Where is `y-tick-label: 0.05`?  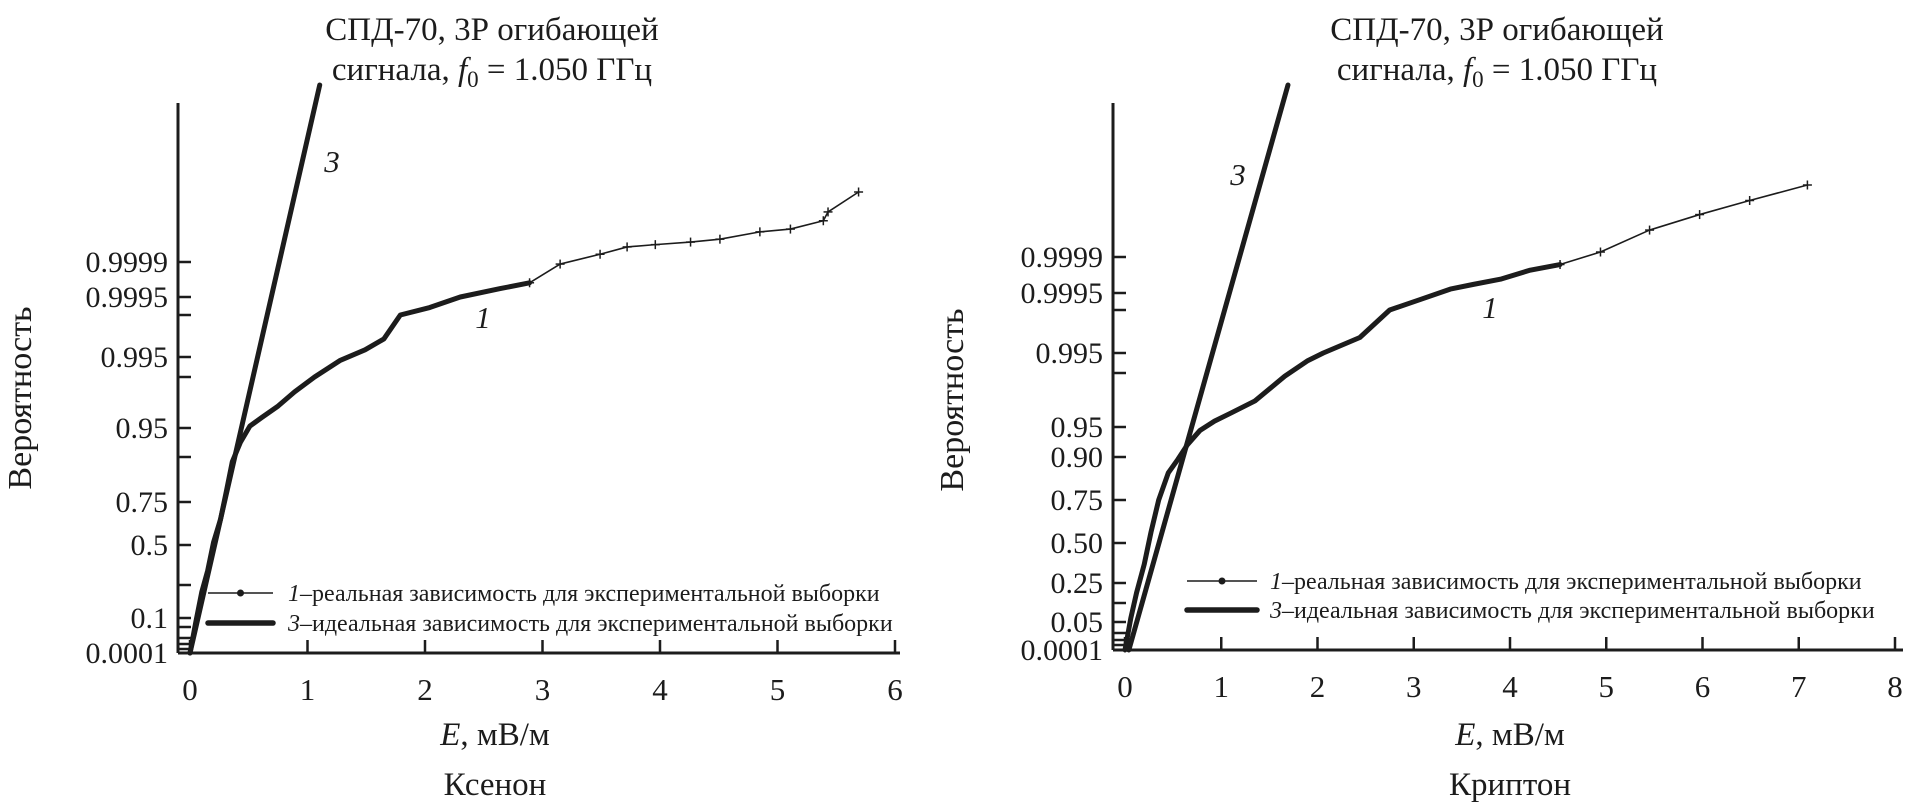 y-tick-label: 0.05 is located at coordinates (1077, 622).